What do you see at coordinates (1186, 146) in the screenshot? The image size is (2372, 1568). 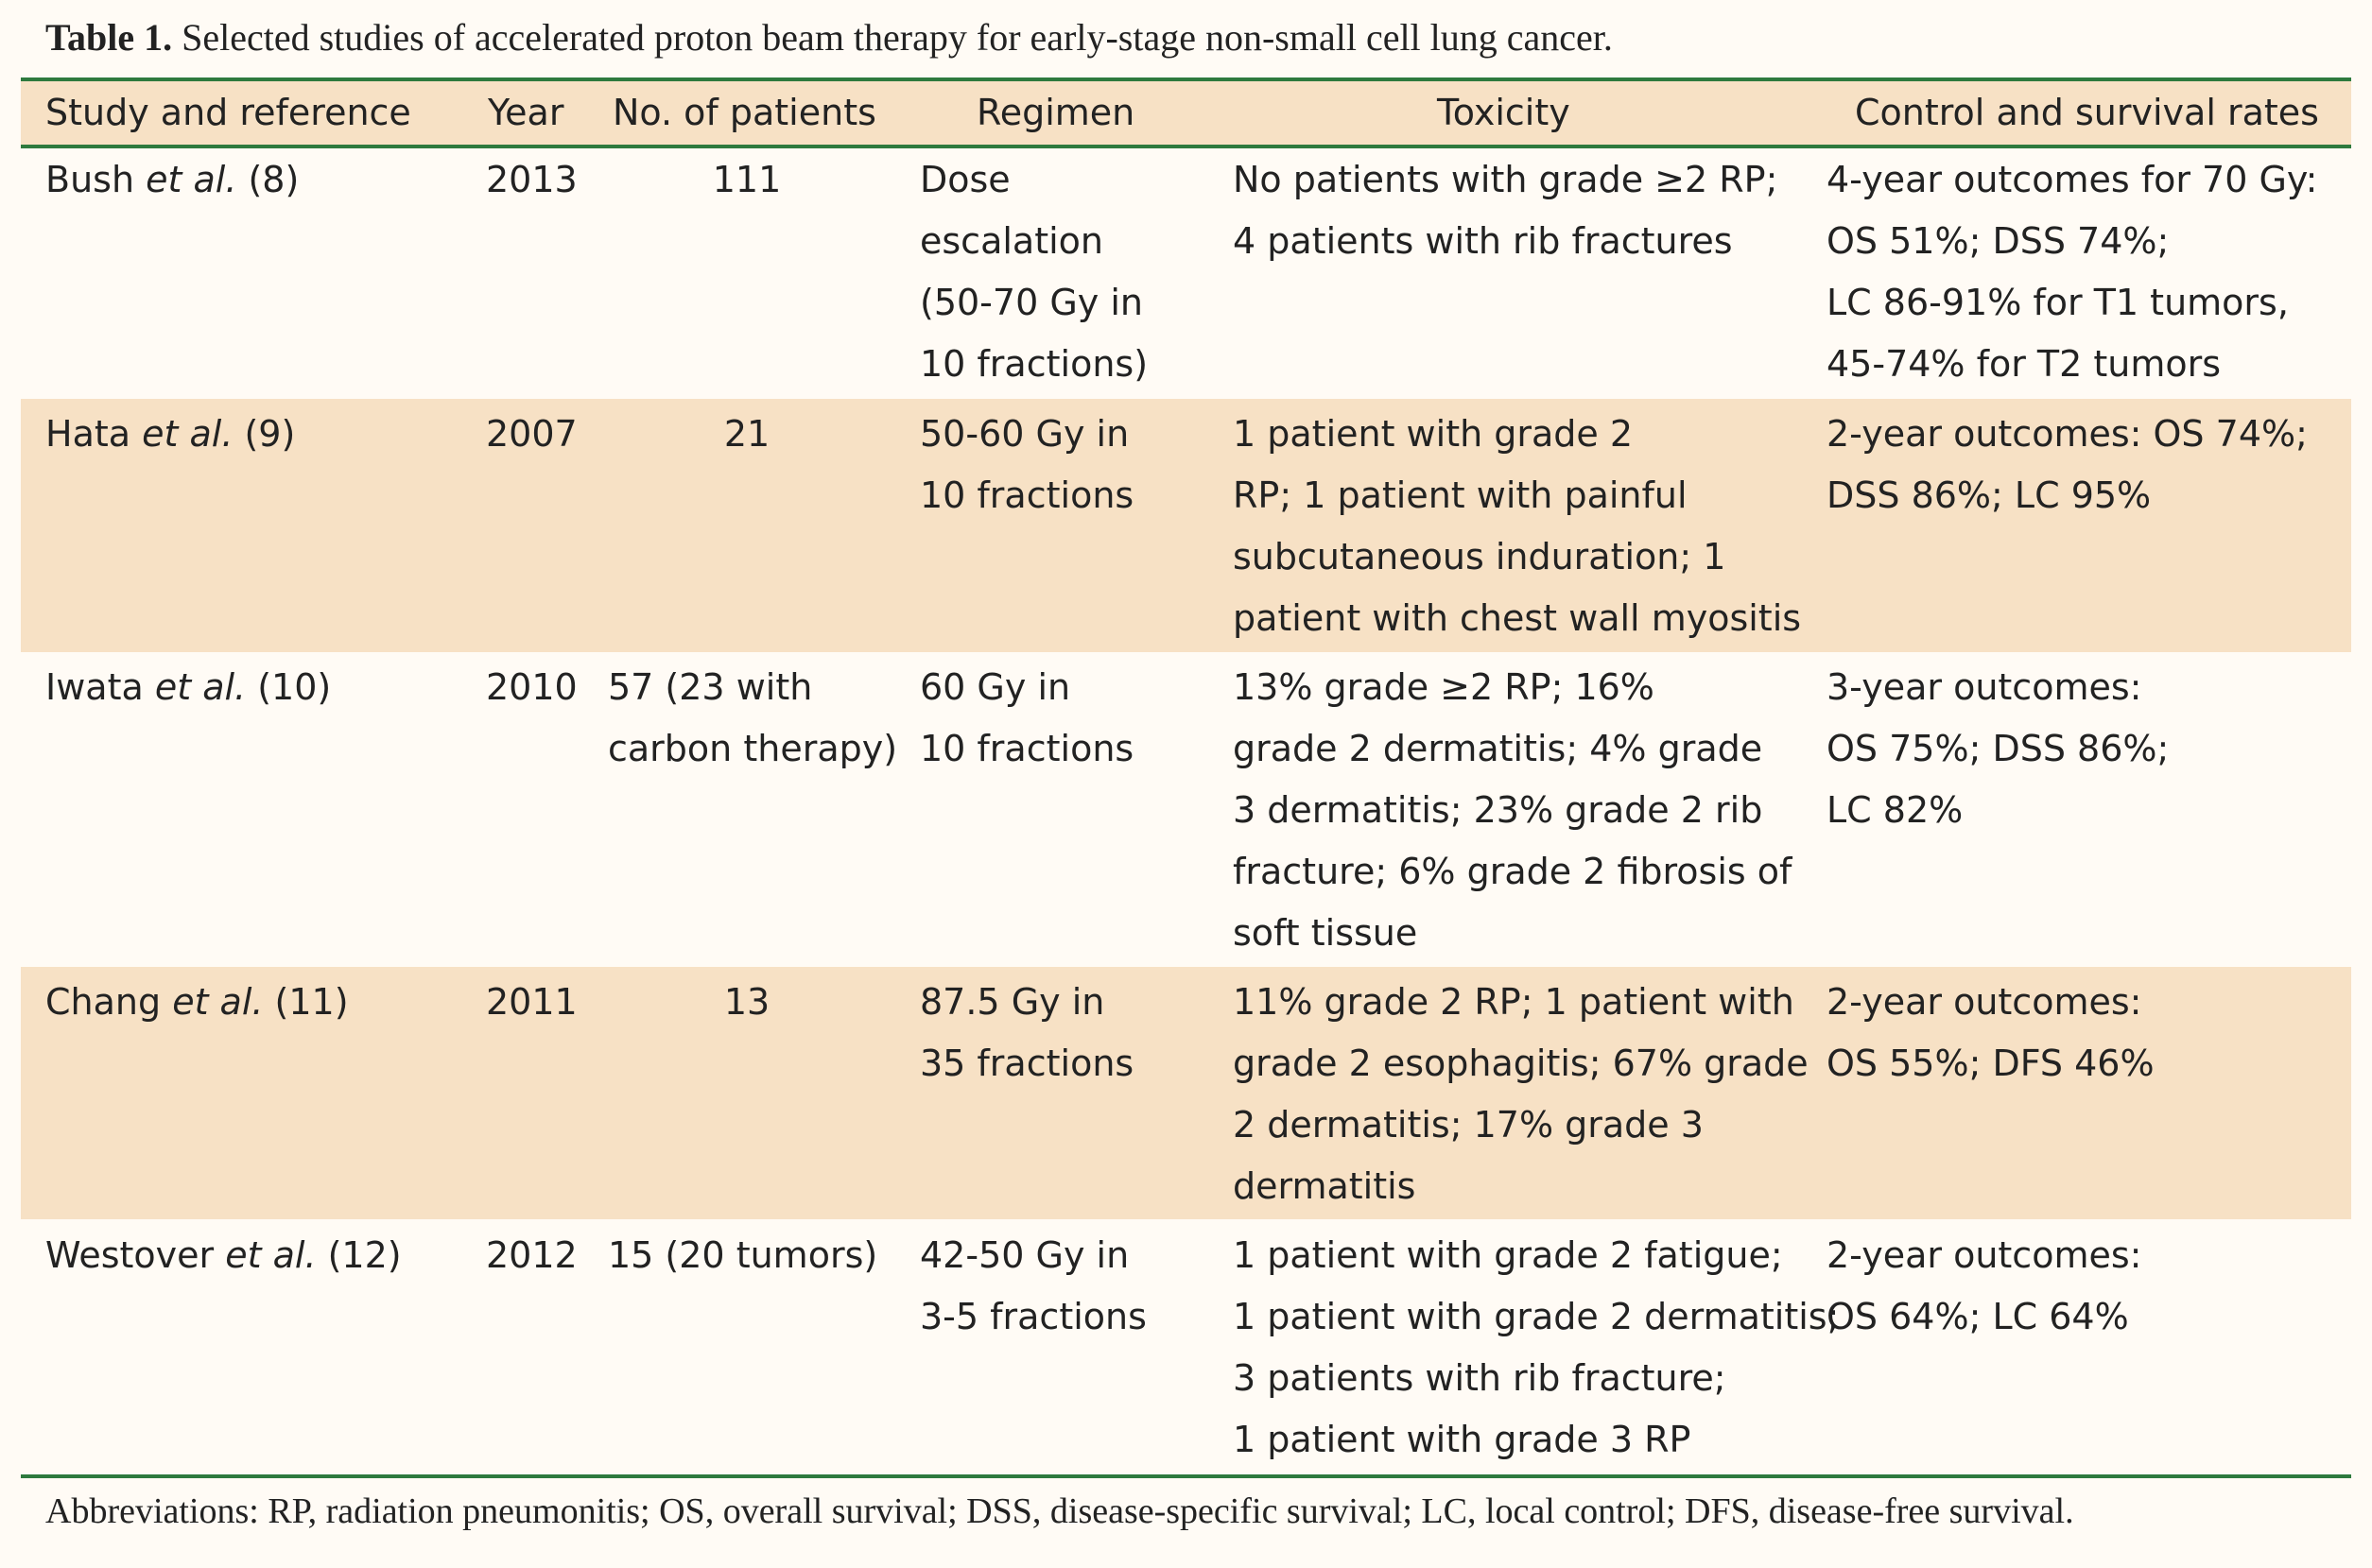 I see `header-rule` at bounding box center [1186, 146].